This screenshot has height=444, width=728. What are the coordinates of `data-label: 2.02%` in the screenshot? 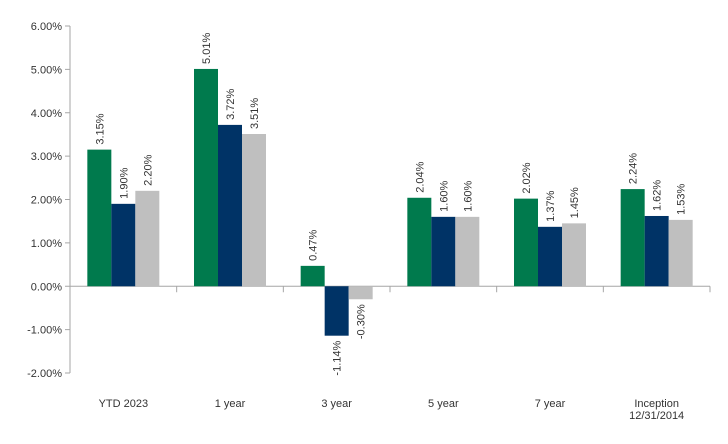 It's located at (527, 177).